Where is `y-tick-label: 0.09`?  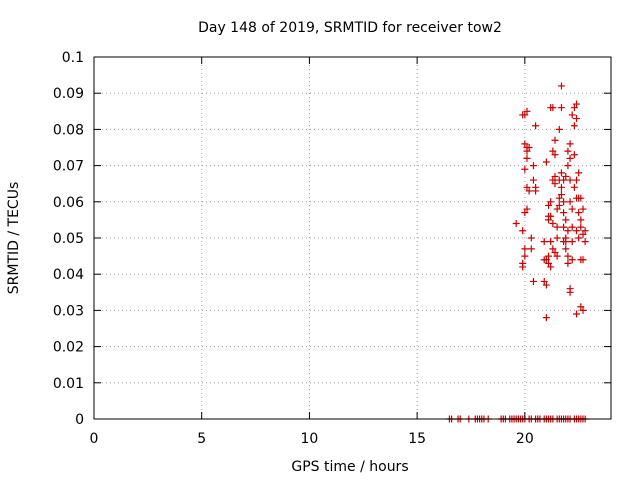 y-tick-label: 0.09 is located at coordinates (68, 94).